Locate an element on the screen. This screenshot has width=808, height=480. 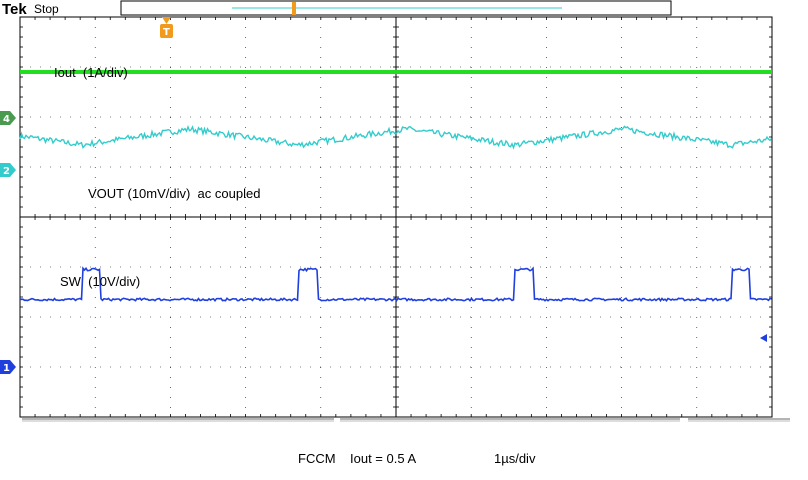
caption-mode: FCCM is located at coordinates (317, 458).